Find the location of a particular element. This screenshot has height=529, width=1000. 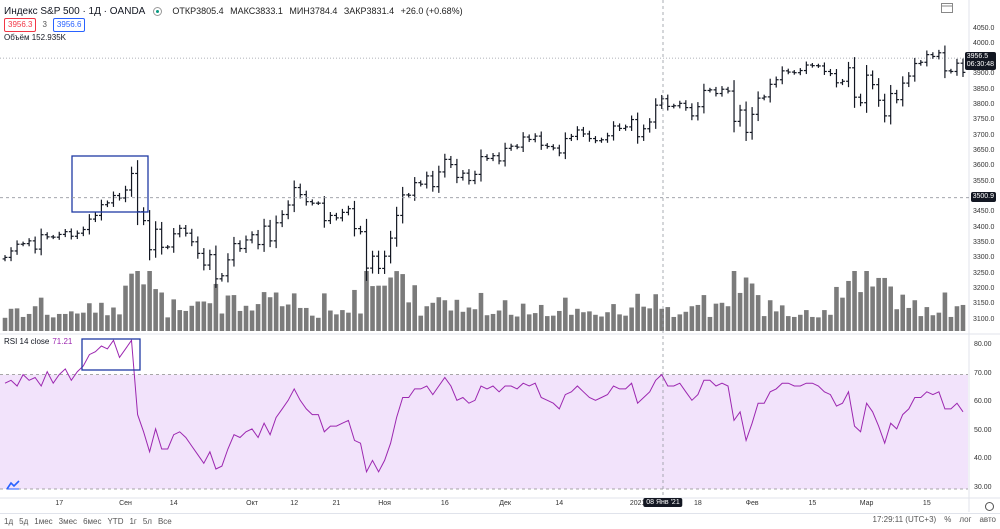

time-tick: Фев is located at coordinates (752, 503).